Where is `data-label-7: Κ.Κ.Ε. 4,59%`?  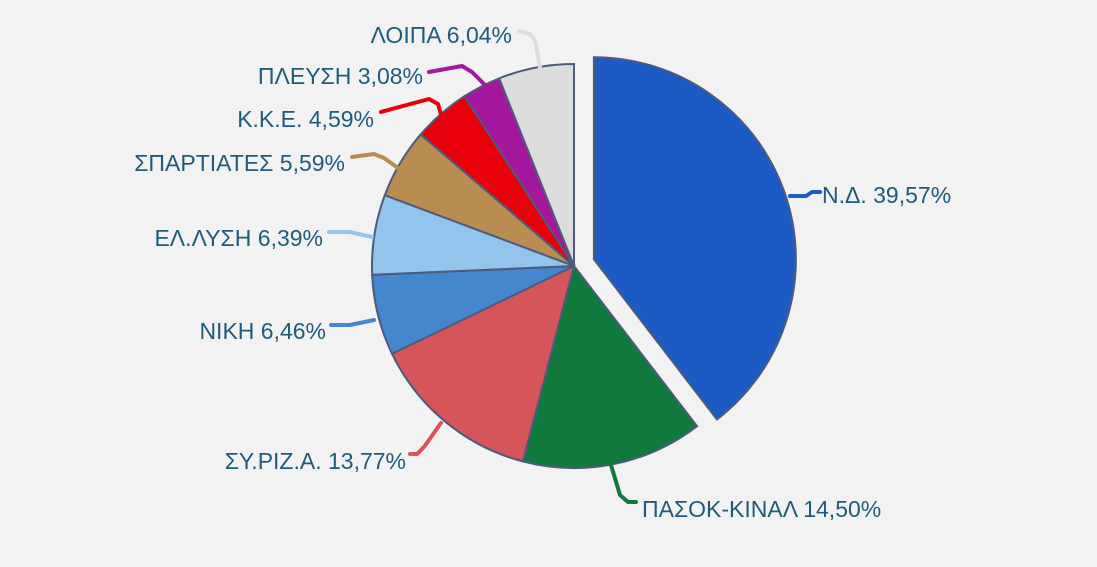 data-label-7: Κ.Κ.Ε. 4,59% is located at coordinates (305, 119).